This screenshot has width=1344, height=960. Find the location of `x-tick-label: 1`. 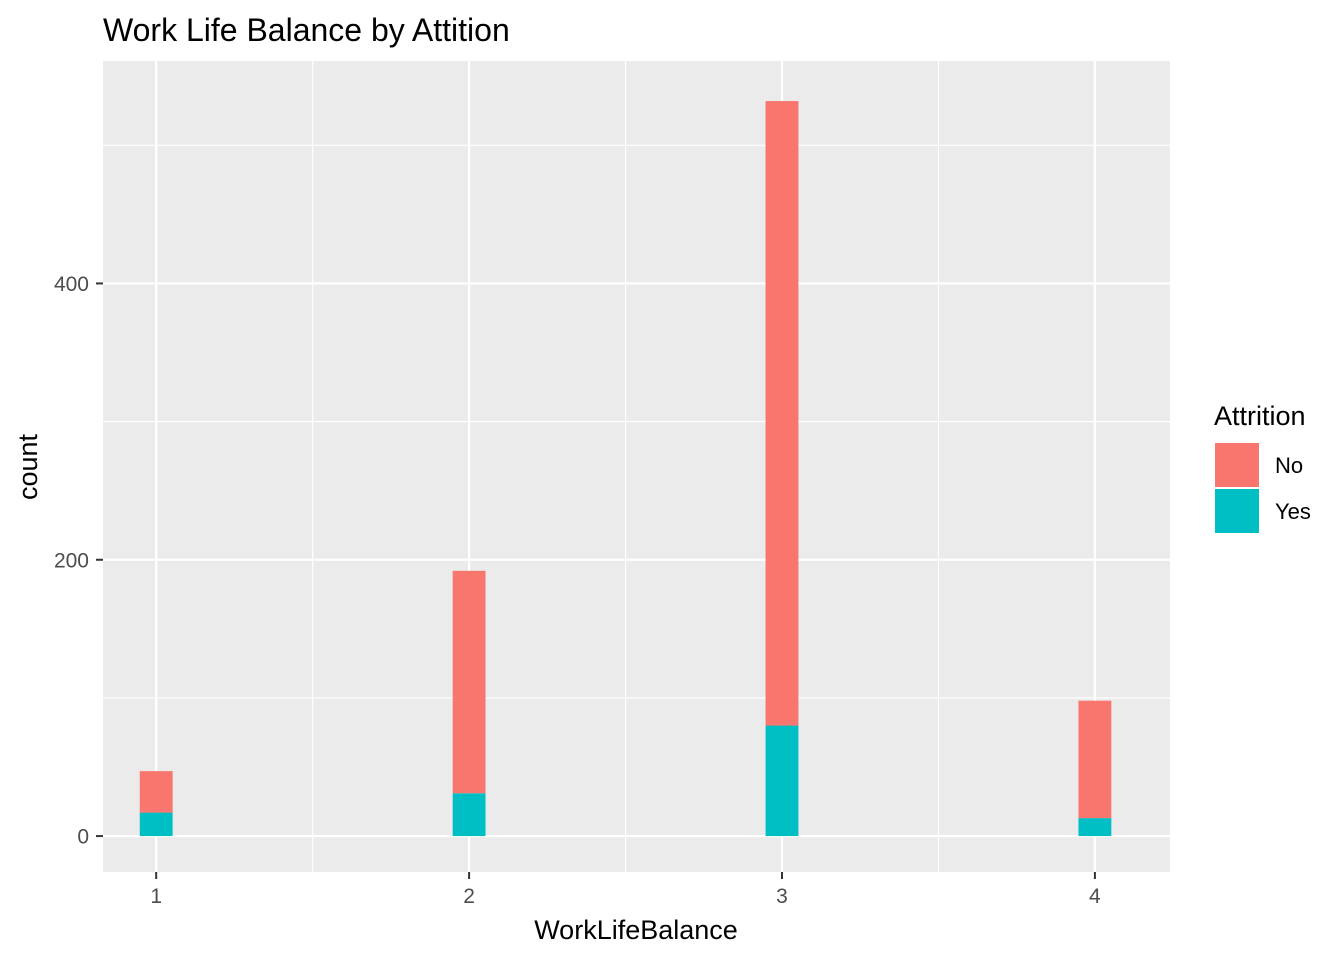

x-tick-label: 1 is located at coordinates (156, 896).